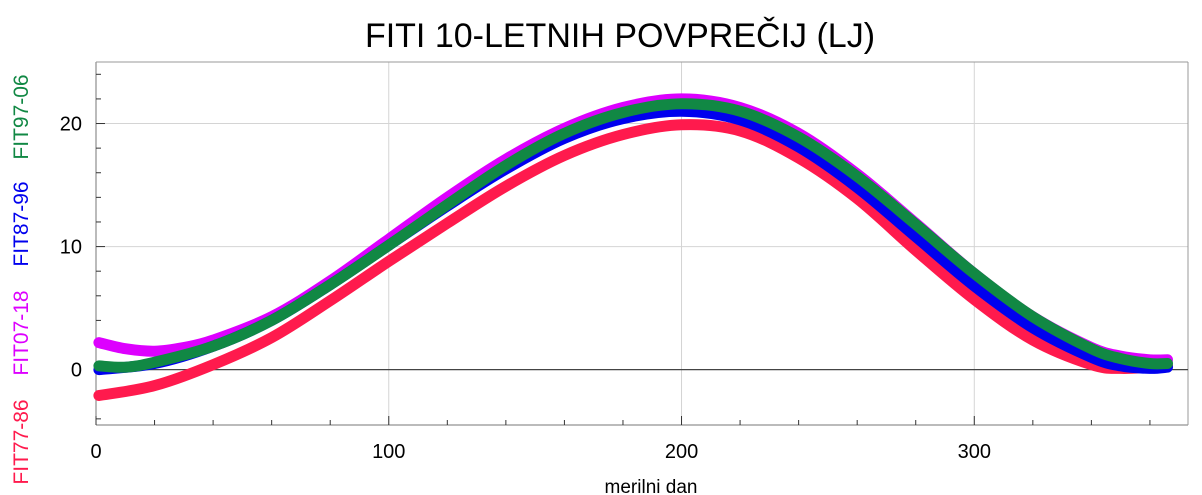  What do you see at coordinates (21, 116) in the screenshot?
I see `legend-item-fit97-06: FIT97-06` at bounding box center [21, 116].